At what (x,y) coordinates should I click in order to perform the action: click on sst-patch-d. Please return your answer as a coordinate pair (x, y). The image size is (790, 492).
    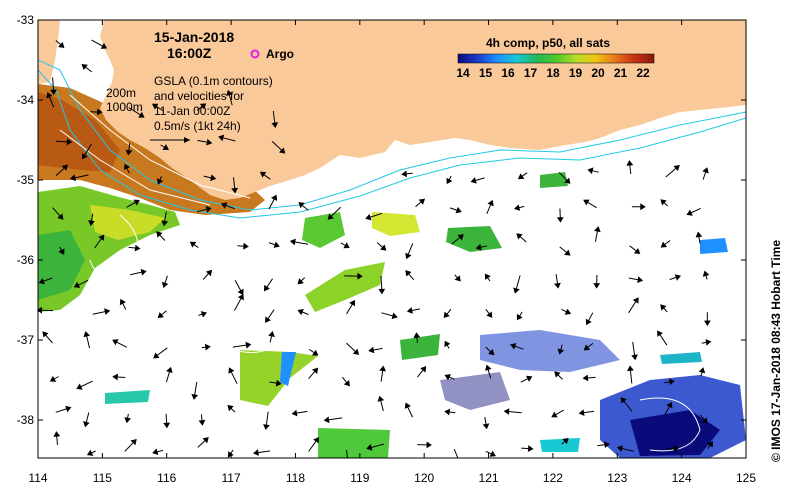
    Looking at the image, I should click on (474, 239).